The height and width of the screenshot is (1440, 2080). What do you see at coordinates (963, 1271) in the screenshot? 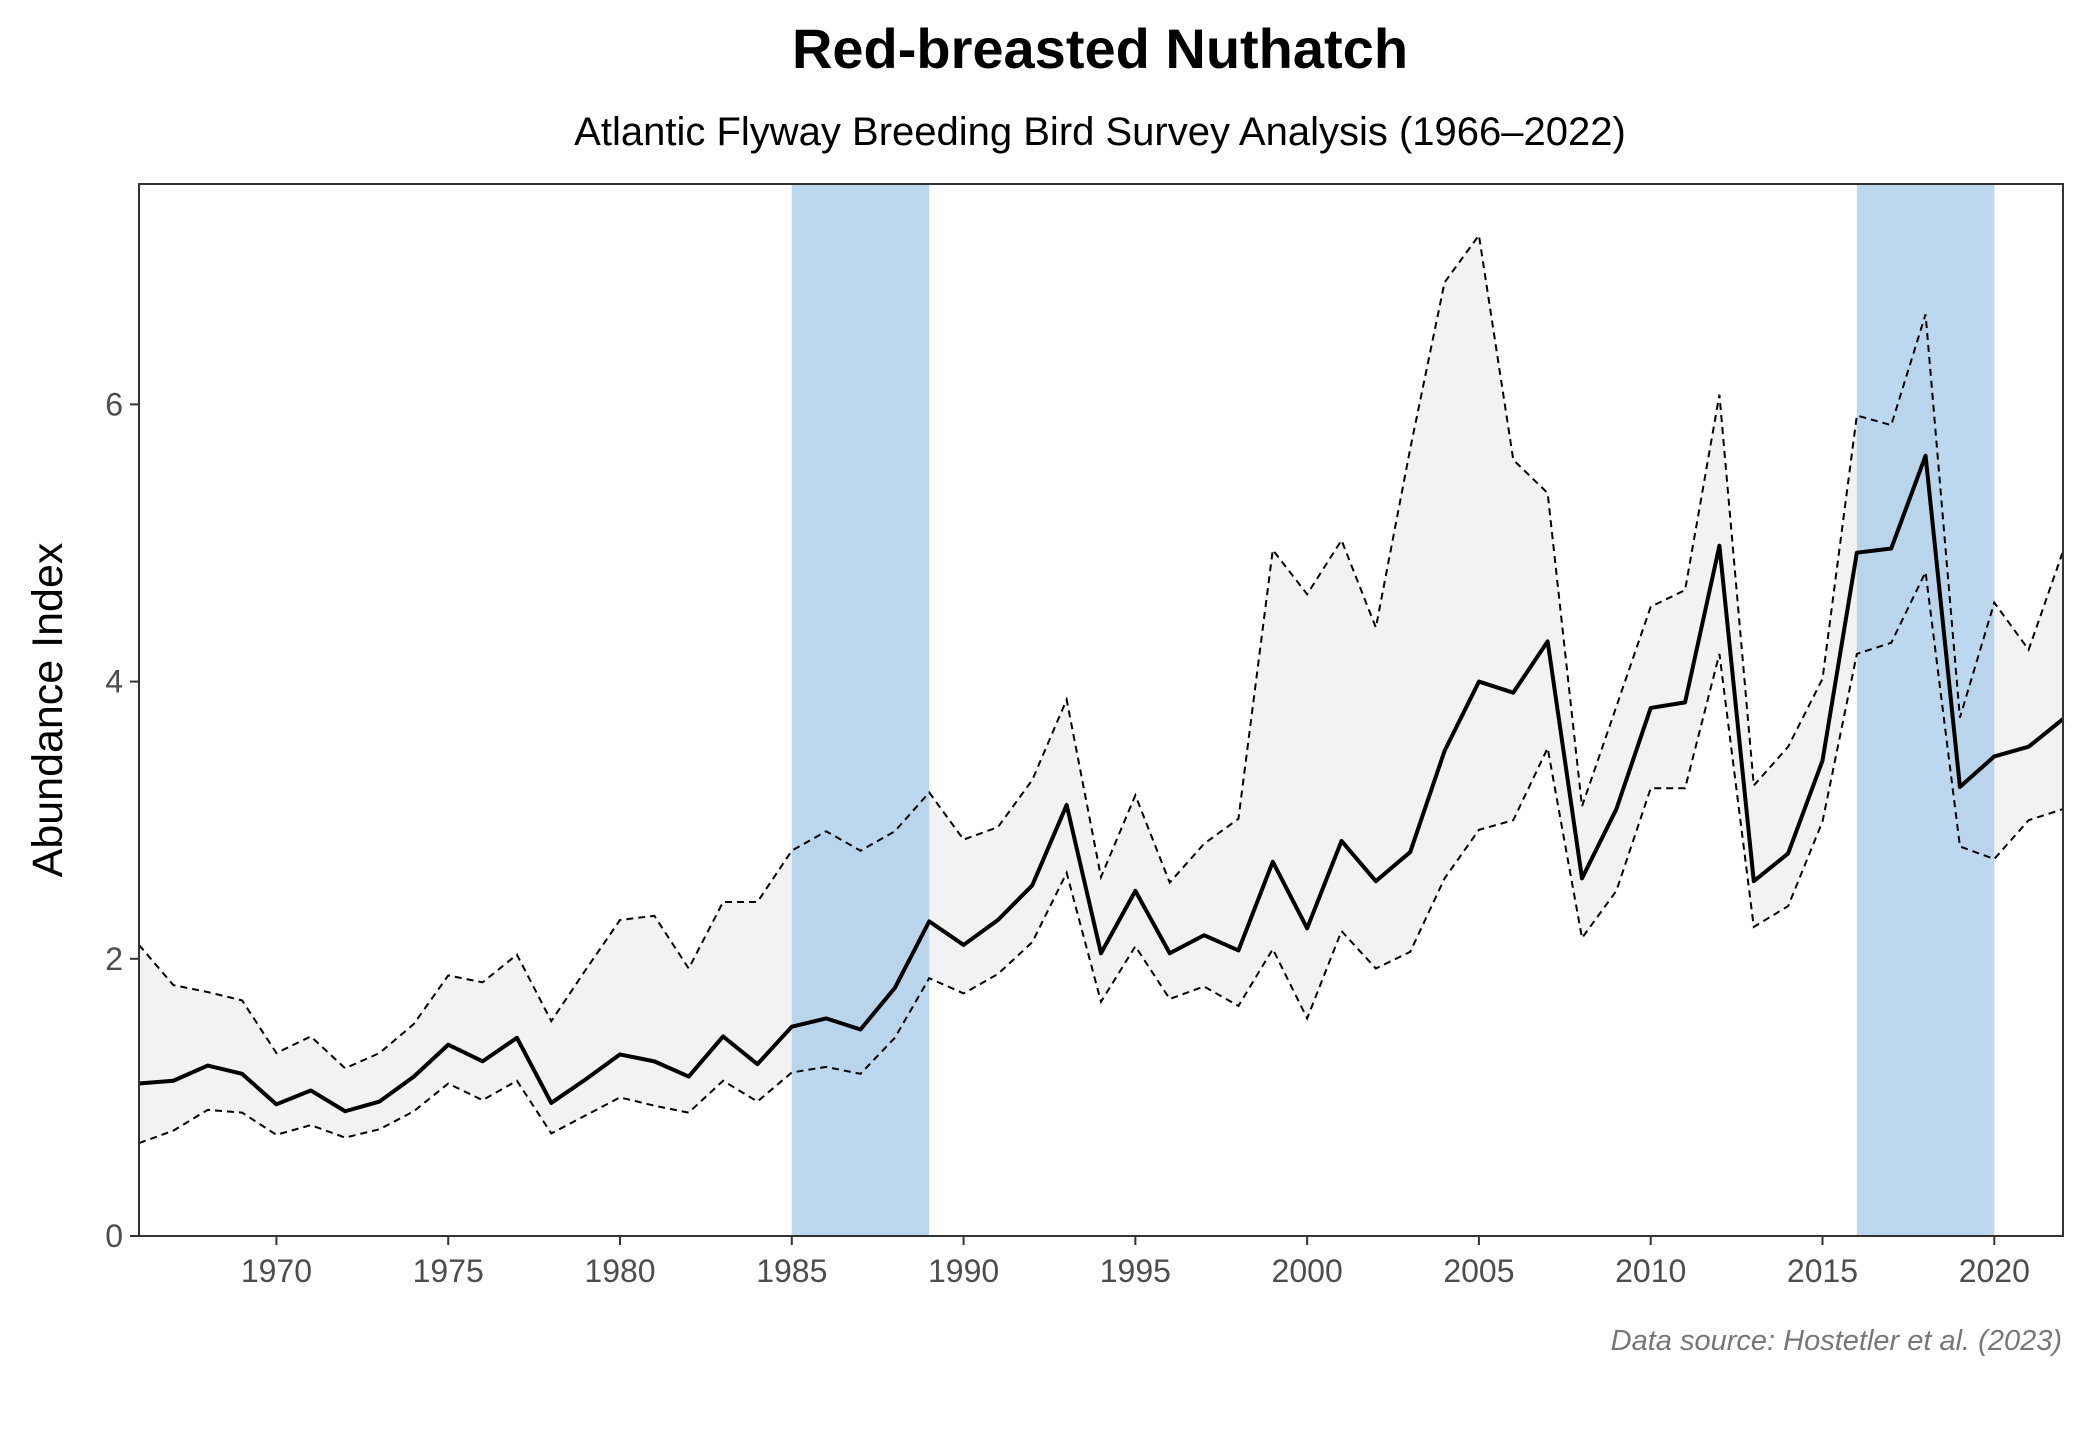
I see `x-tick-label: 1990` at bounding box center [963, 1271].